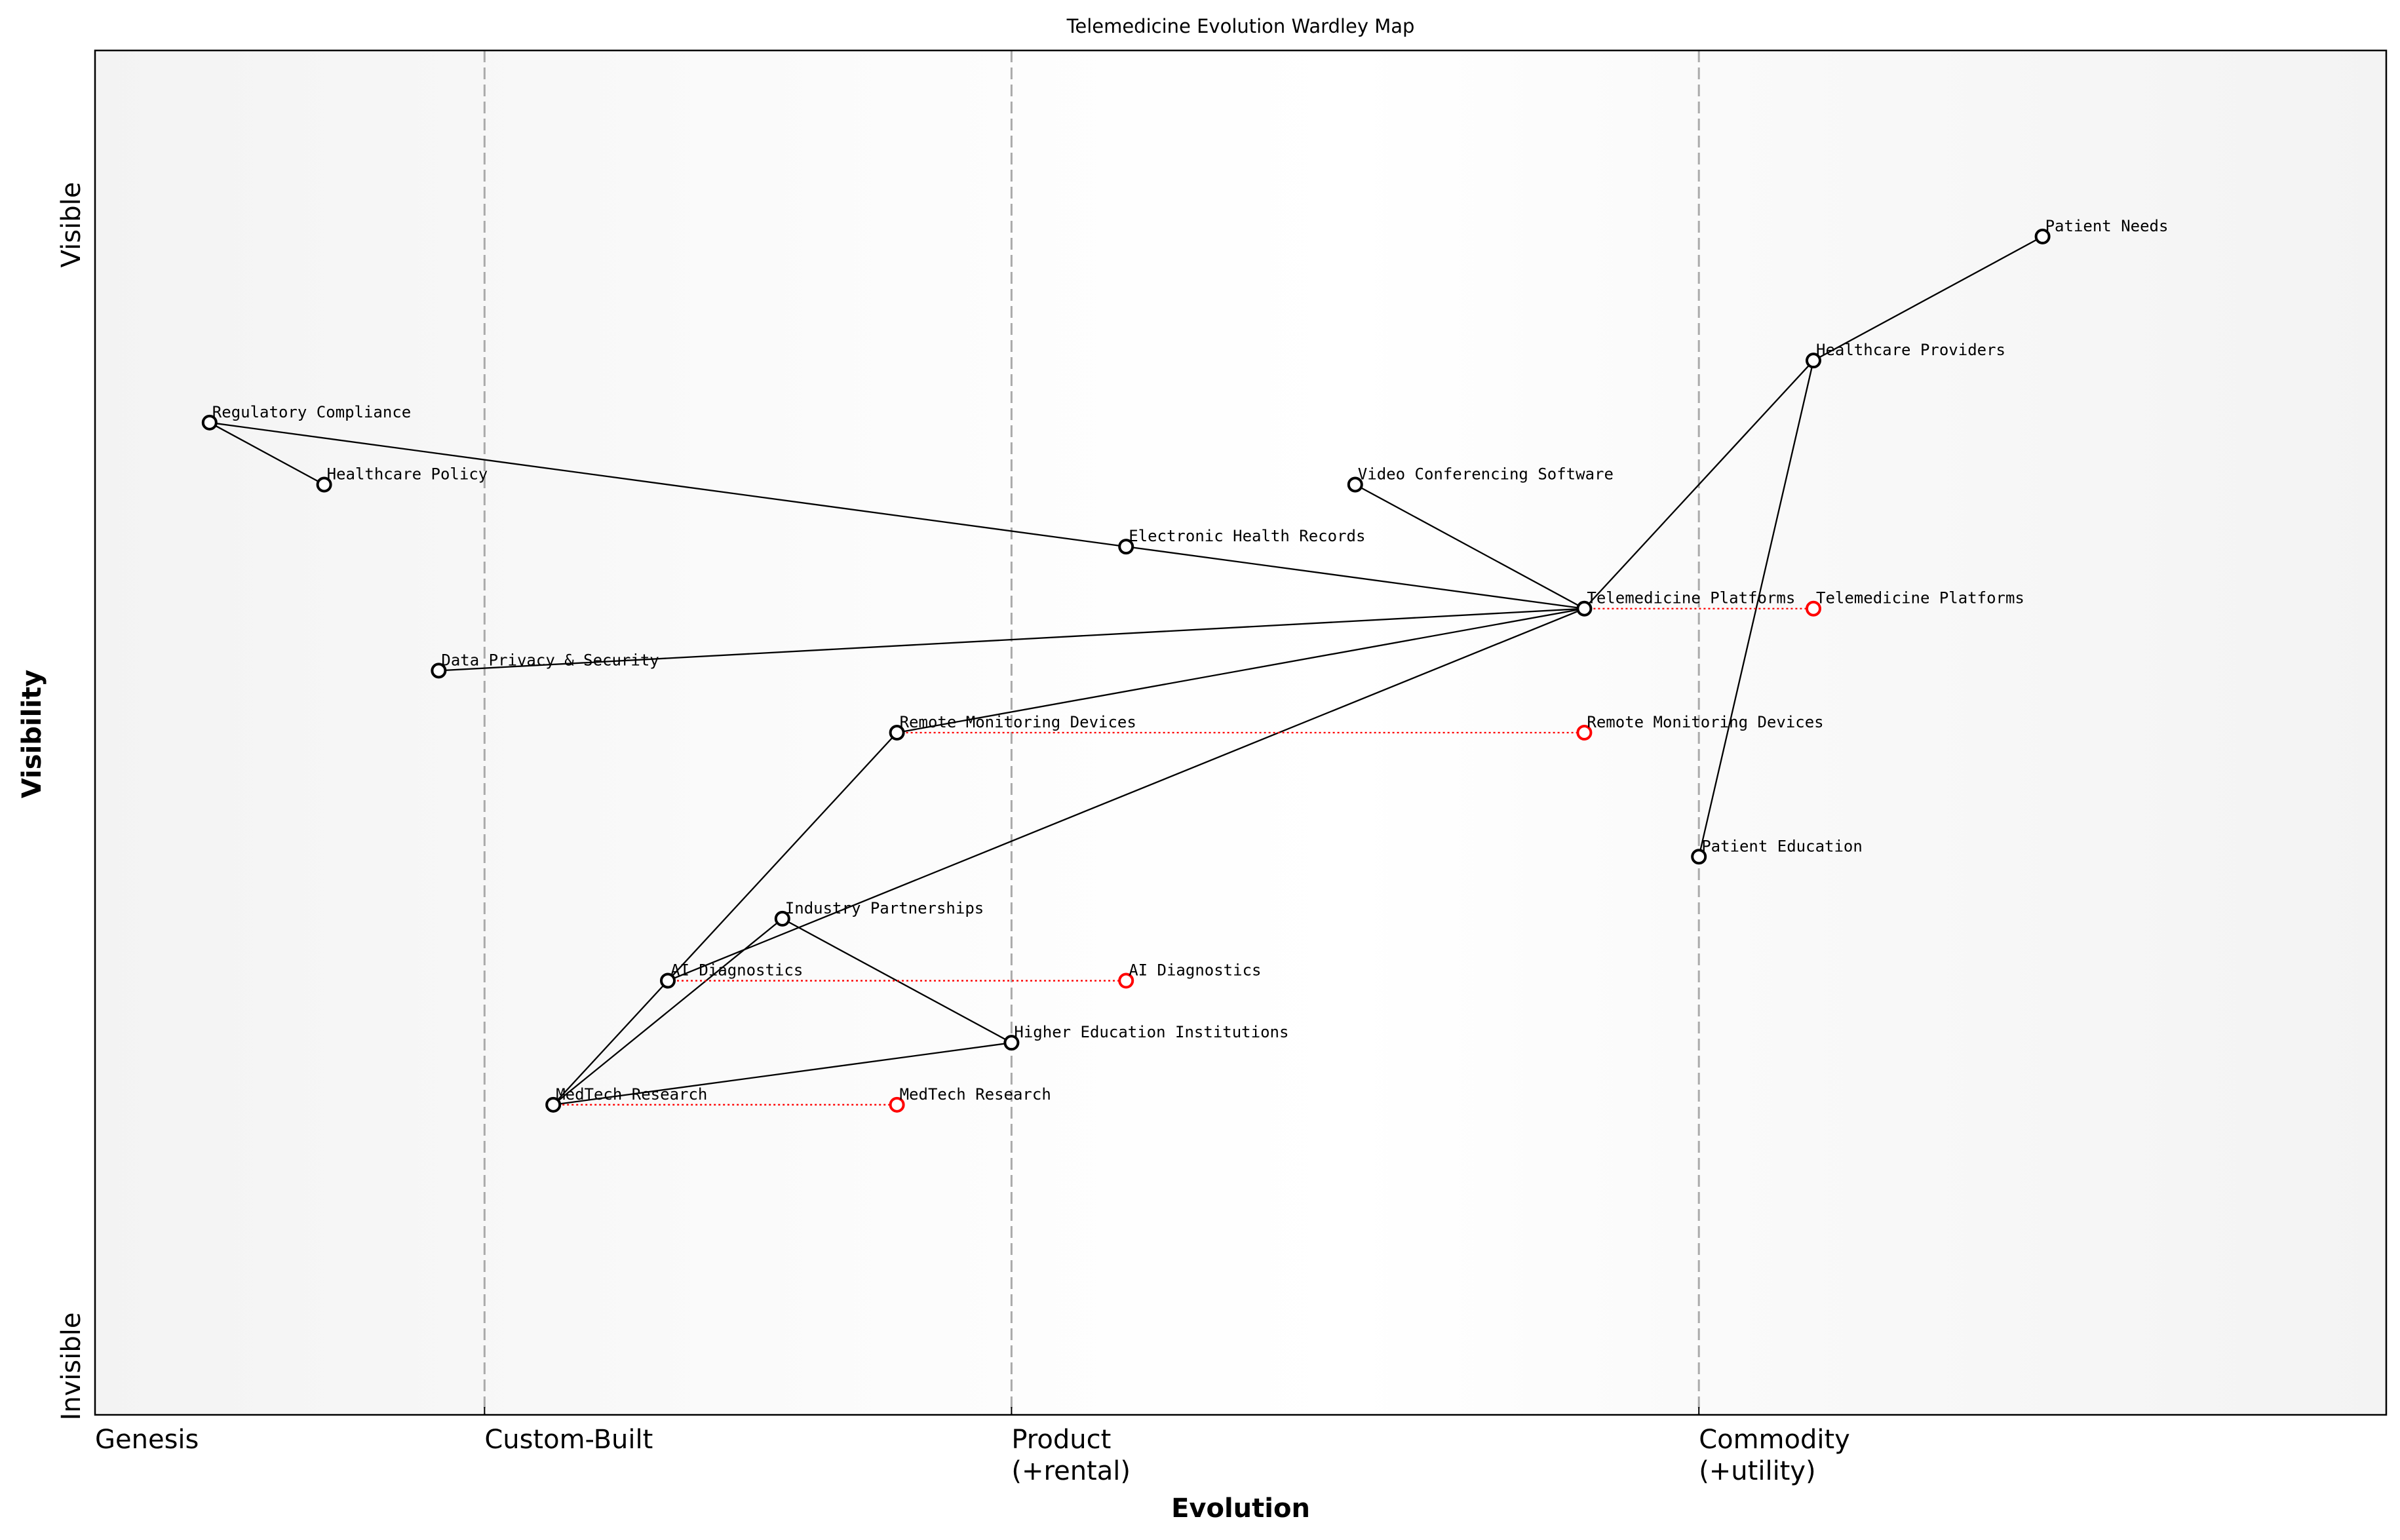  I want to click on link-ai-diagnostics-to-medtech-research, so click(610, 1043).